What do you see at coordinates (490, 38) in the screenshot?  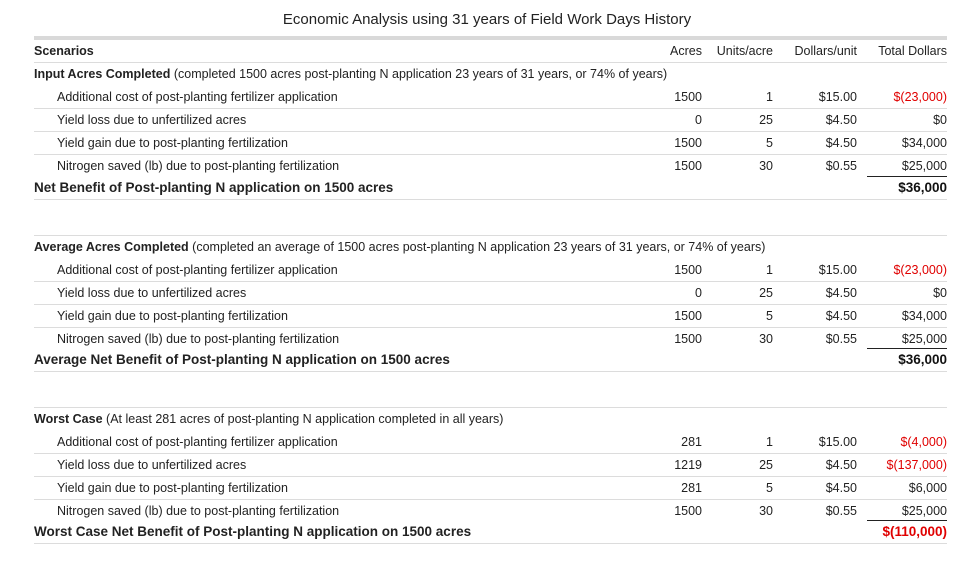 I see `header-bar` at bounding box center [490, 38].